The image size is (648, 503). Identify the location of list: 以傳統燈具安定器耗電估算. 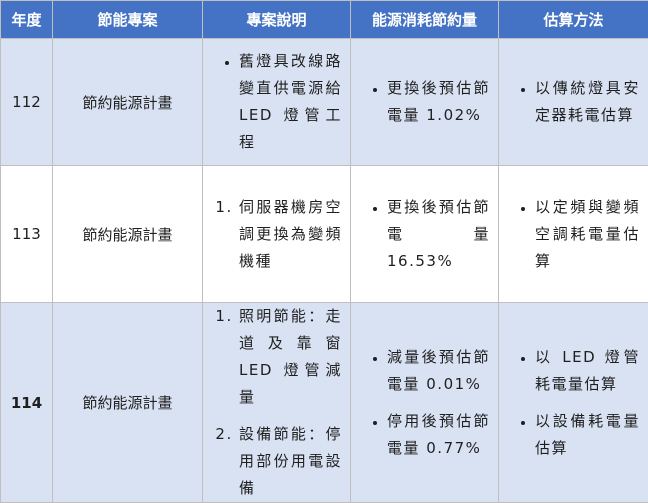
(573, 102).